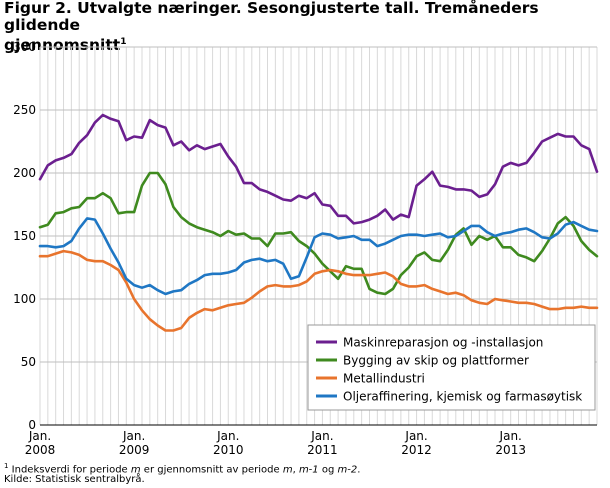  I want to click on x-tick-year-label: 2009, so click(134, 450).